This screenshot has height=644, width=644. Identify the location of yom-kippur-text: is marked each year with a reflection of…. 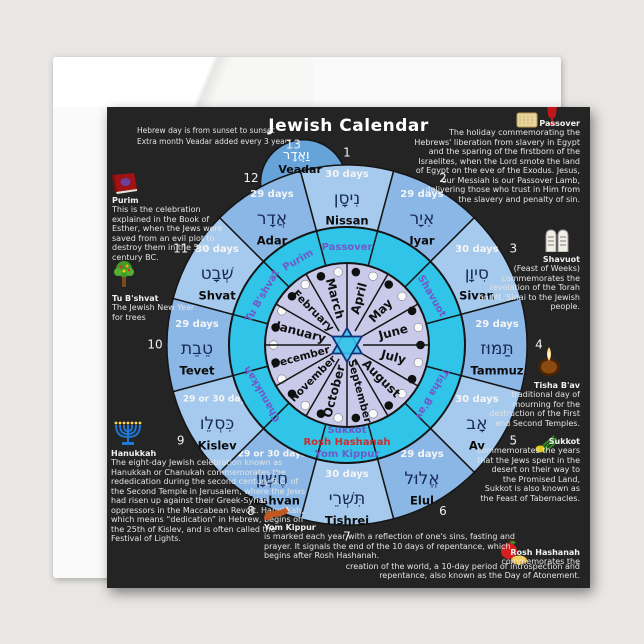
(390, 546).